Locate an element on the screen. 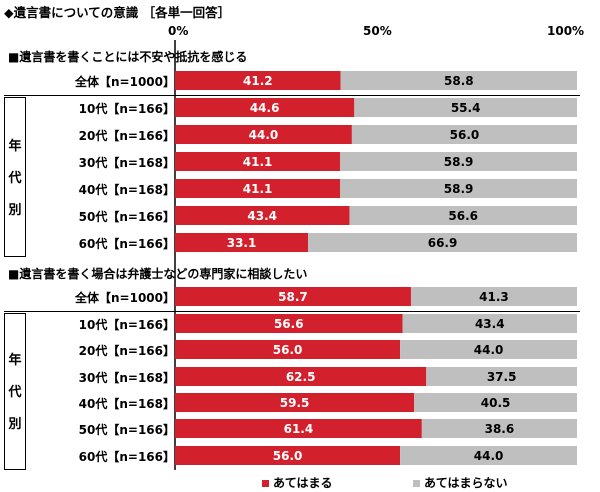 This screenshot has height=492, width=600. data-label-agree: 62.5 is located at coordinates (301, 377).